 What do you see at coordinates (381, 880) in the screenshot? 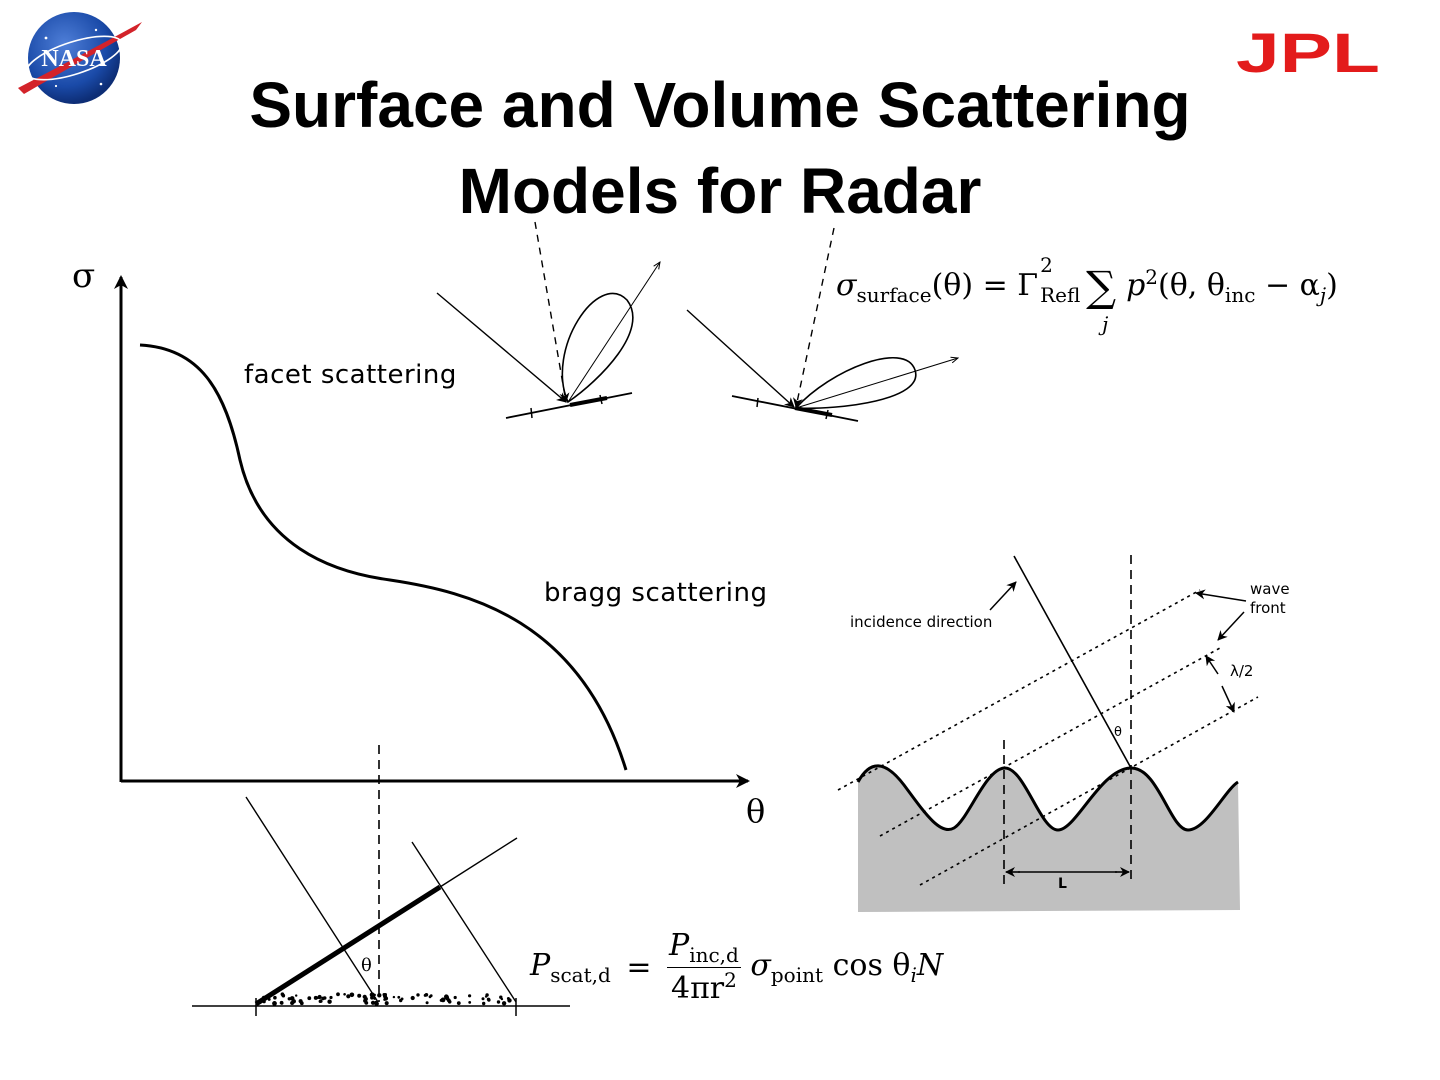
I see `volume-scattering-diagram` at bounding box center [381, 880].